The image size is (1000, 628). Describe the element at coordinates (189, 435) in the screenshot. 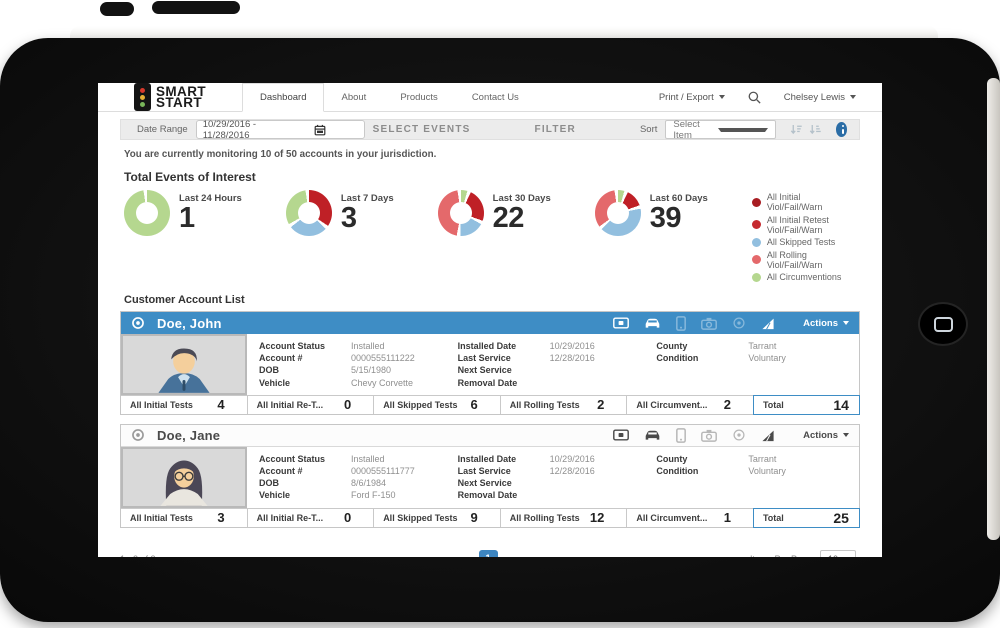

I see `account-name: Doe, Jane` at that location.